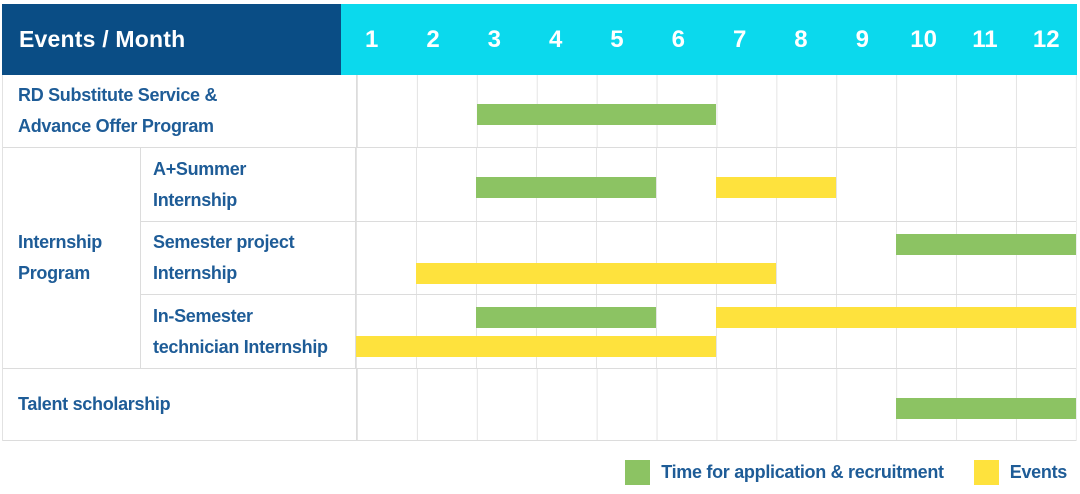  I want to click on chart-cell-rd-substitute, so click(716, 111).